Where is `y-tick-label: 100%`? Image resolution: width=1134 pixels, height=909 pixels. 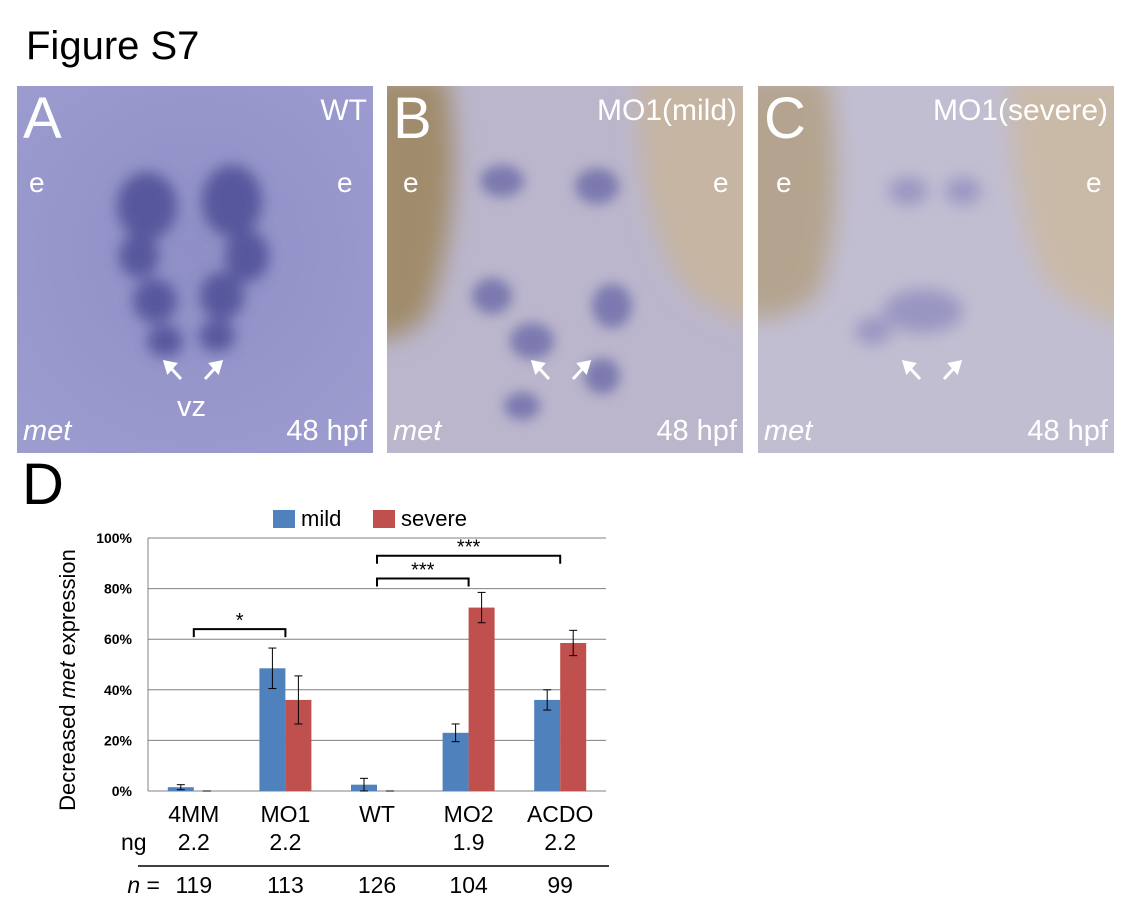
y-tick-label: 100% is located at coordinates (114, 538).